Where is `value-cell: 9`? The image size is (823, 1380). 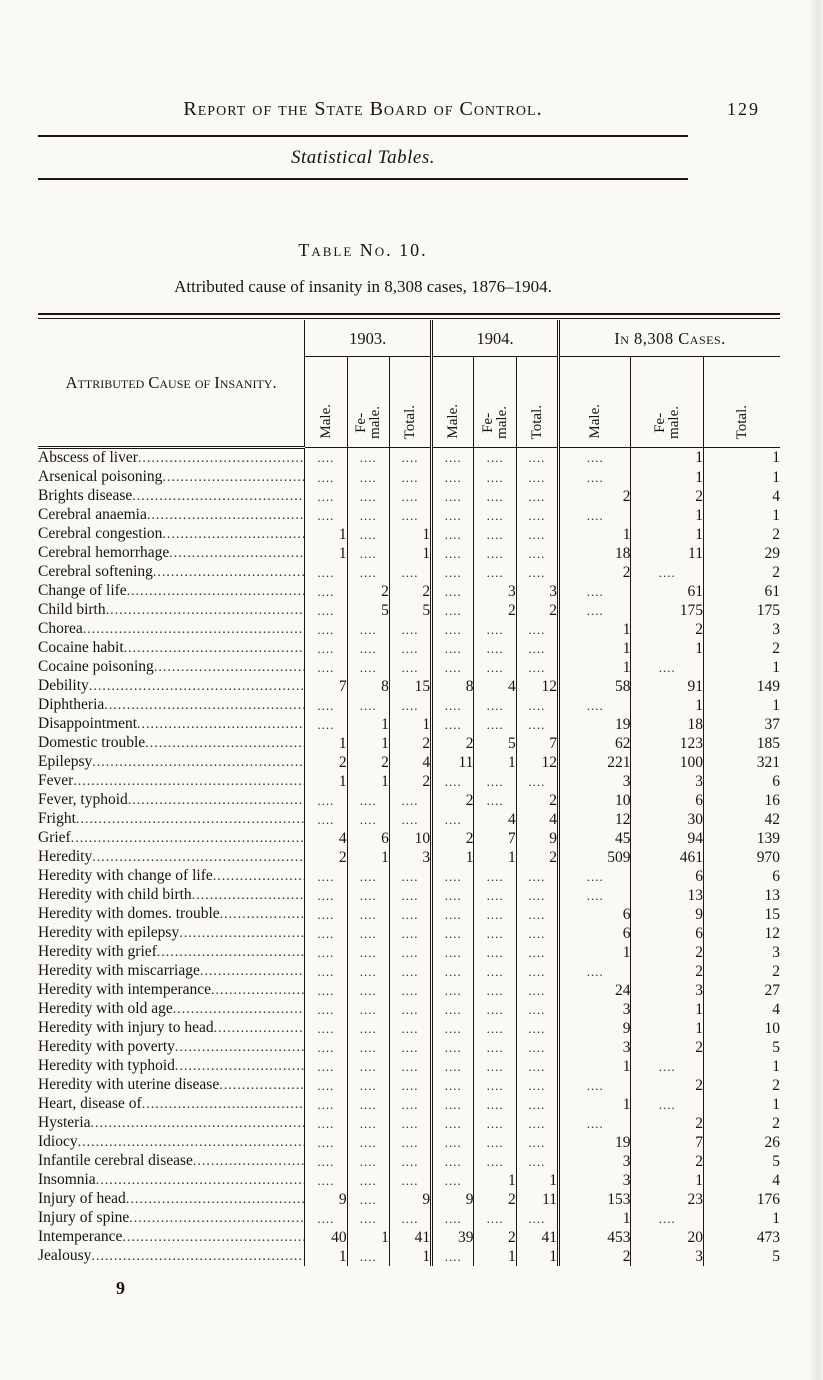 value-cell: 9 is located at coordinates (452, 1199).